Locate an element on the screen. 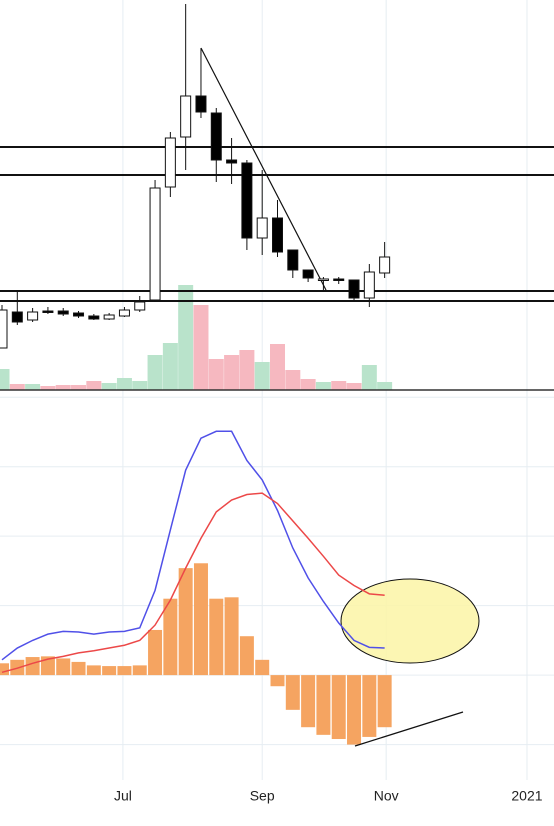 This screenshot has height=826, width=554. x-tick-label: Jul is located at coordinates (123, 796).